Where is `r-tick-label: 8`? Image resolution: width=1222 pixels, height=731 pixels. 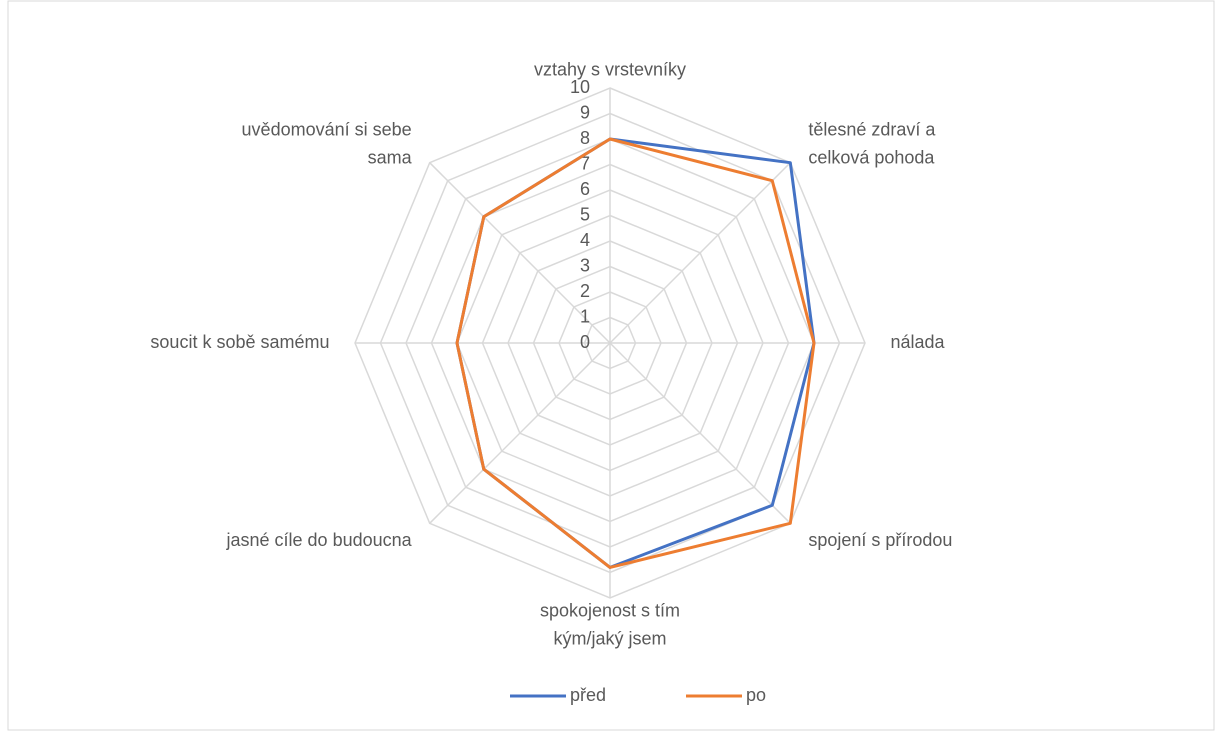
r-tick-label: 8 is located at coordinates (585, 138).